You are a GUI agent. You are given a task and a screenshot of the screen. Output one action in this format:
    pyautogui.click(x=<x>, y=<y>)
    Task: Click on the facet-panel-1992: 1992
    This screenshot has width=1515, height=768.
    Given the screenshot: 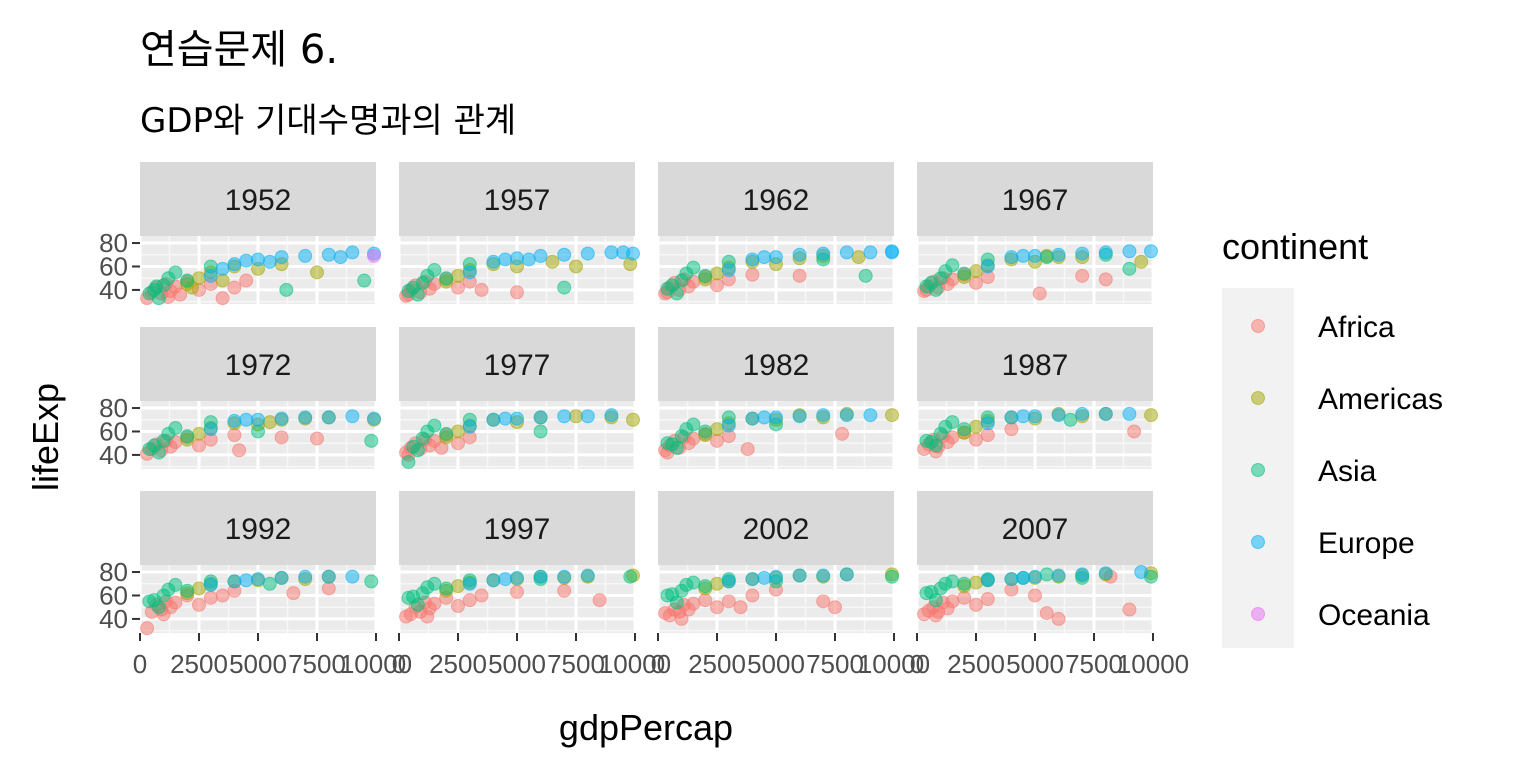 What is the action you would take?
    pyautogui.click(x=258, y=563)
    